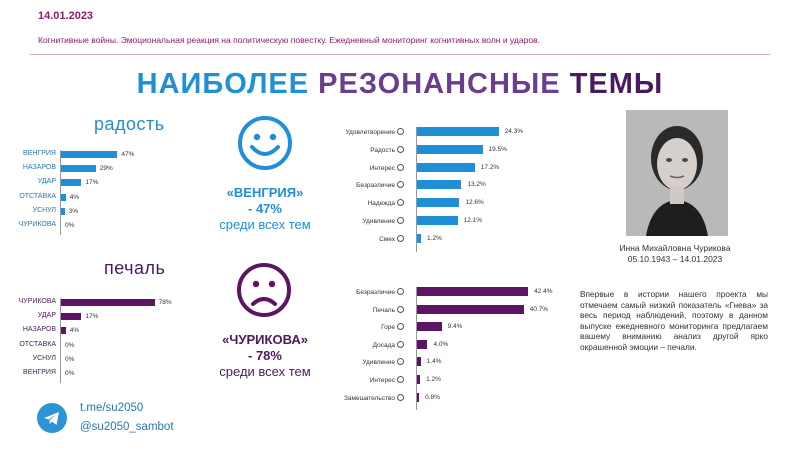  I want to click on joy-chart-axis, so click(60, 193).